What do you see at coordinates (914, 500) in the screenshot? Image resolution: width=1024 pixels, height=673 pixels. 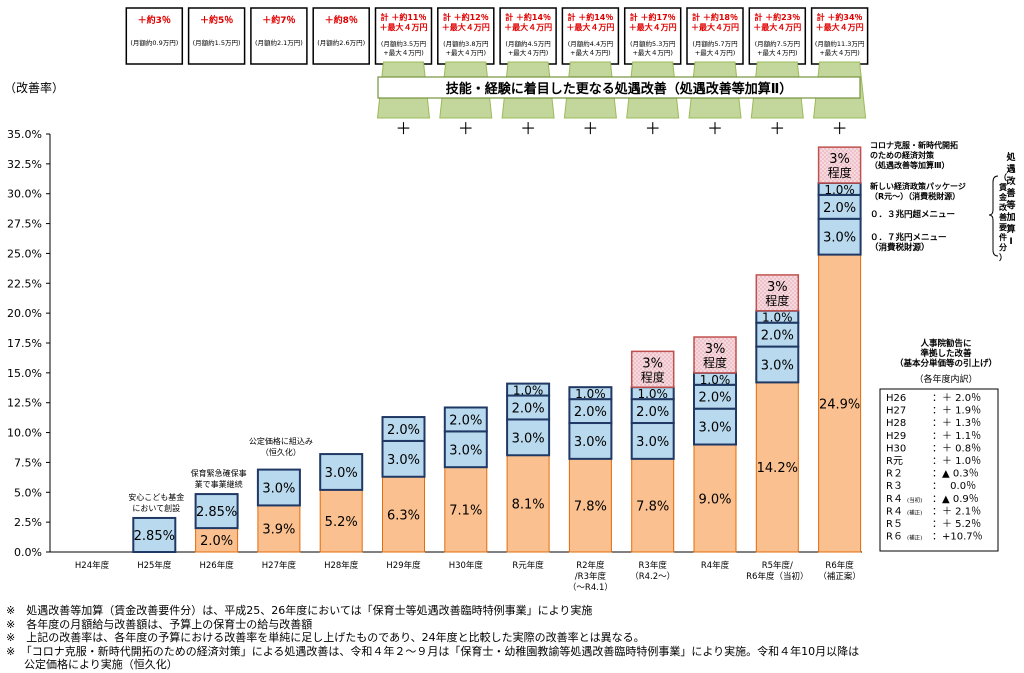 I see `breakdown-tag: (当初)` at bounding box center [914, 500].